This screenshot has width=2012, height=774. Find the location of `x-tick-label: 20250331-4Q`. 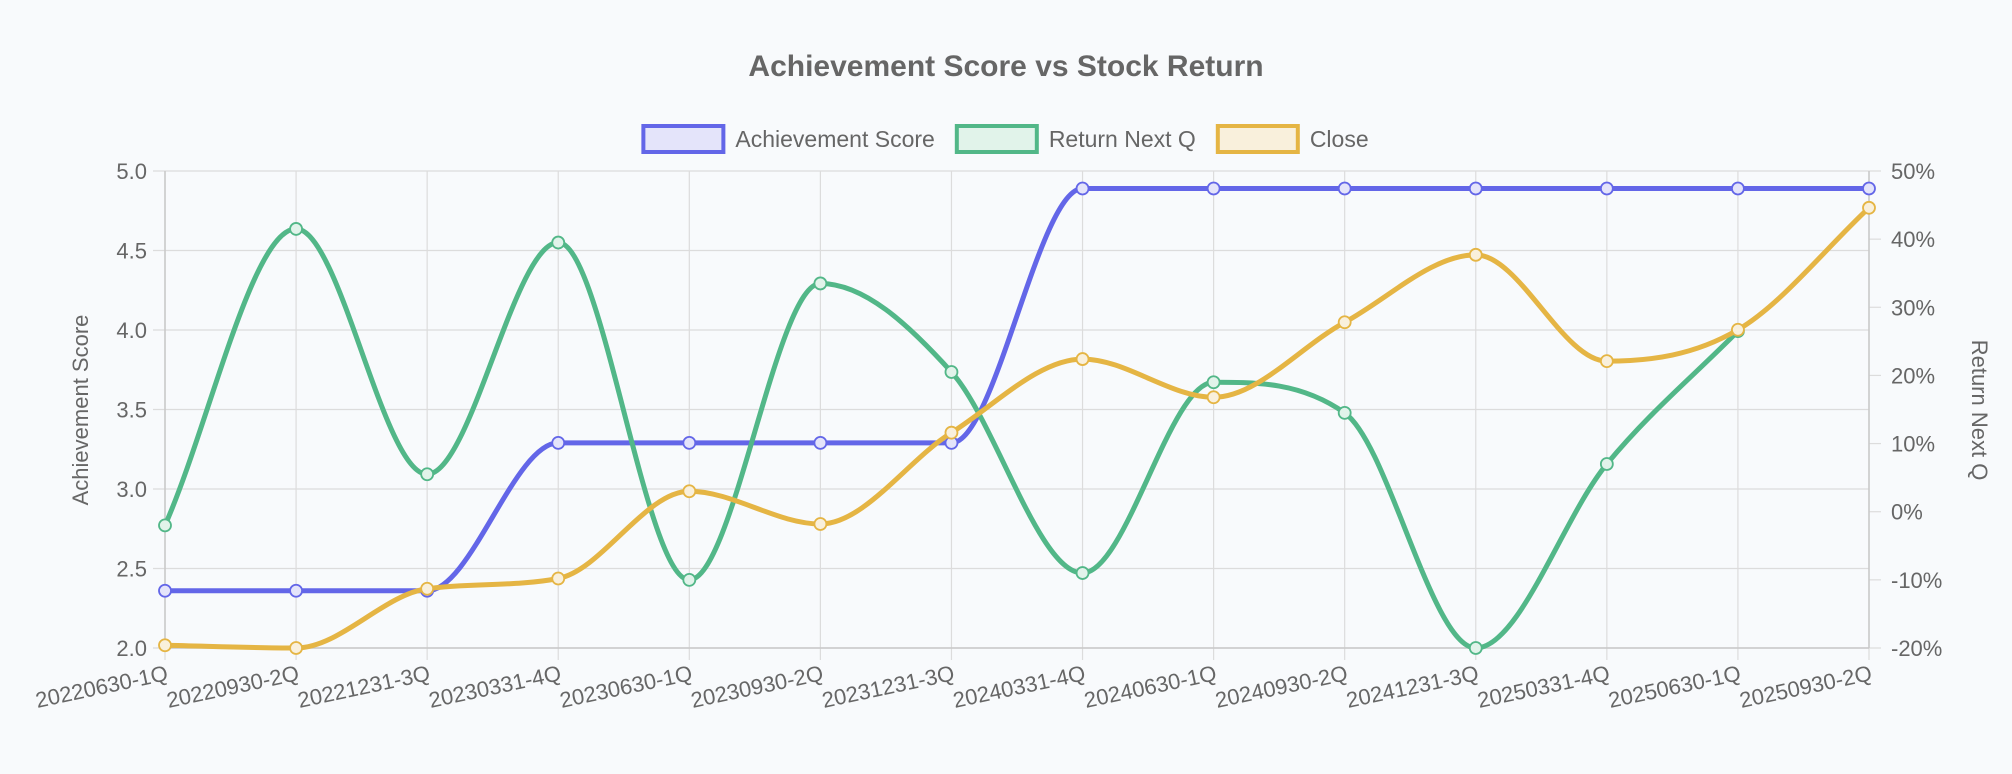

x-tick-label: 20250331-4Q is located at coordinates (1543, 686).